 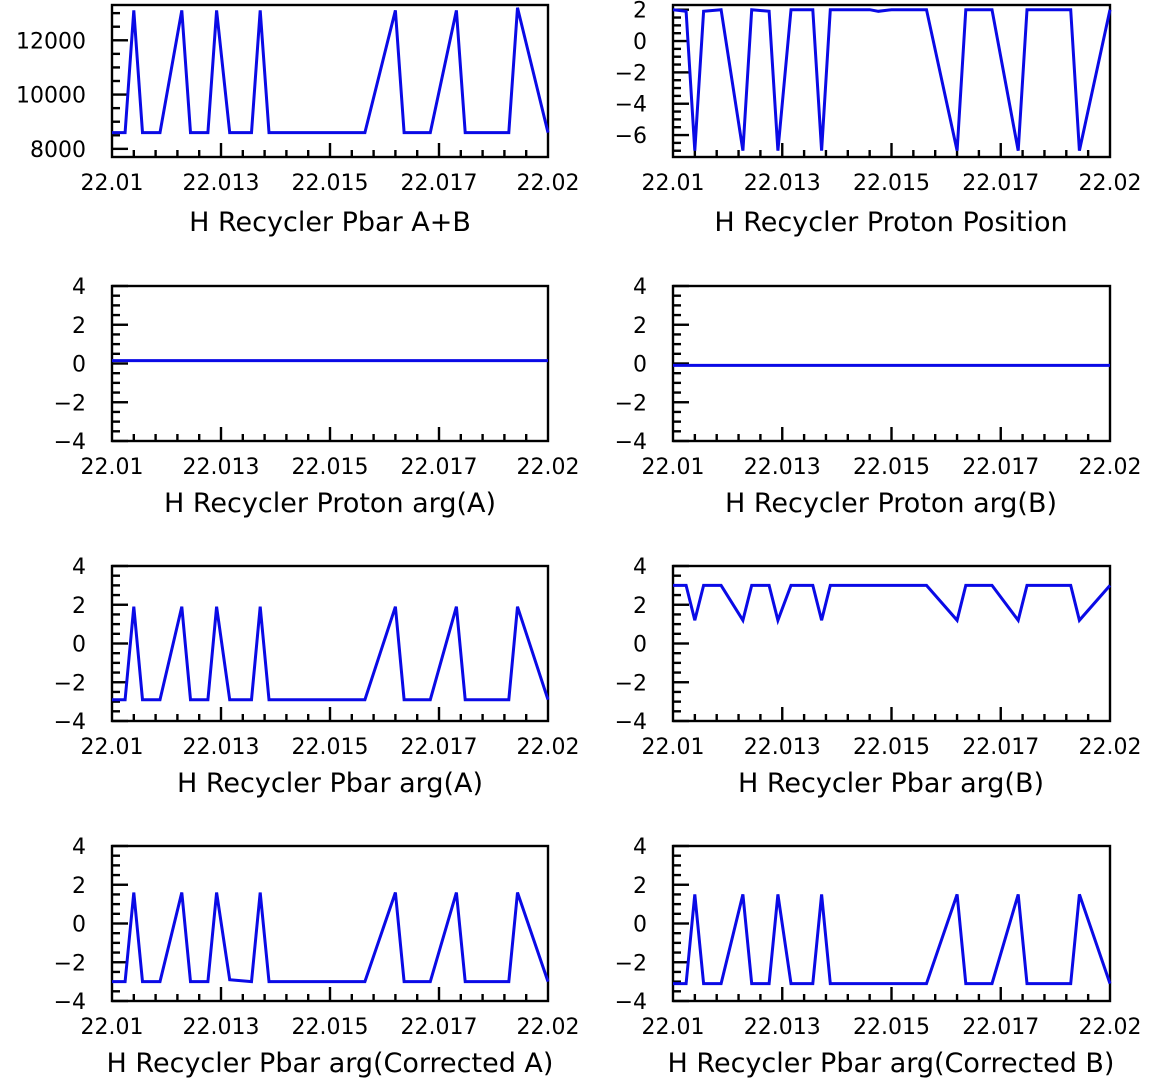 What do you see at coordinates (891, 1063) in the screenshot?
I see `panel-title: H Recycler Pbar arg(Corrected B)` at bounding box center [891, 1063].